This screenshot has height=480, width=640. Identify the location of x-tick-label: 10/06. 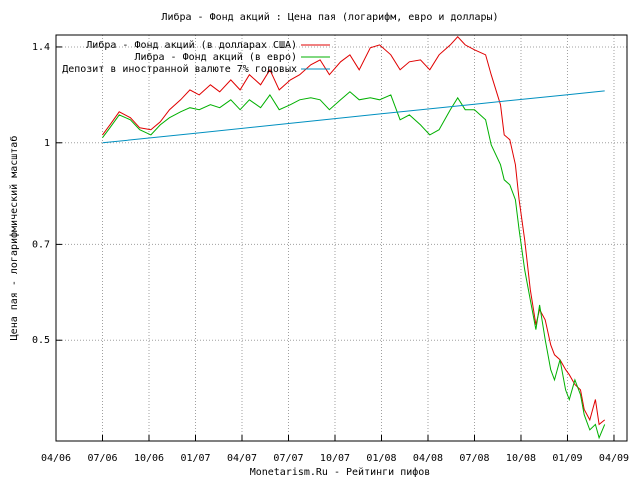
(149, 458).